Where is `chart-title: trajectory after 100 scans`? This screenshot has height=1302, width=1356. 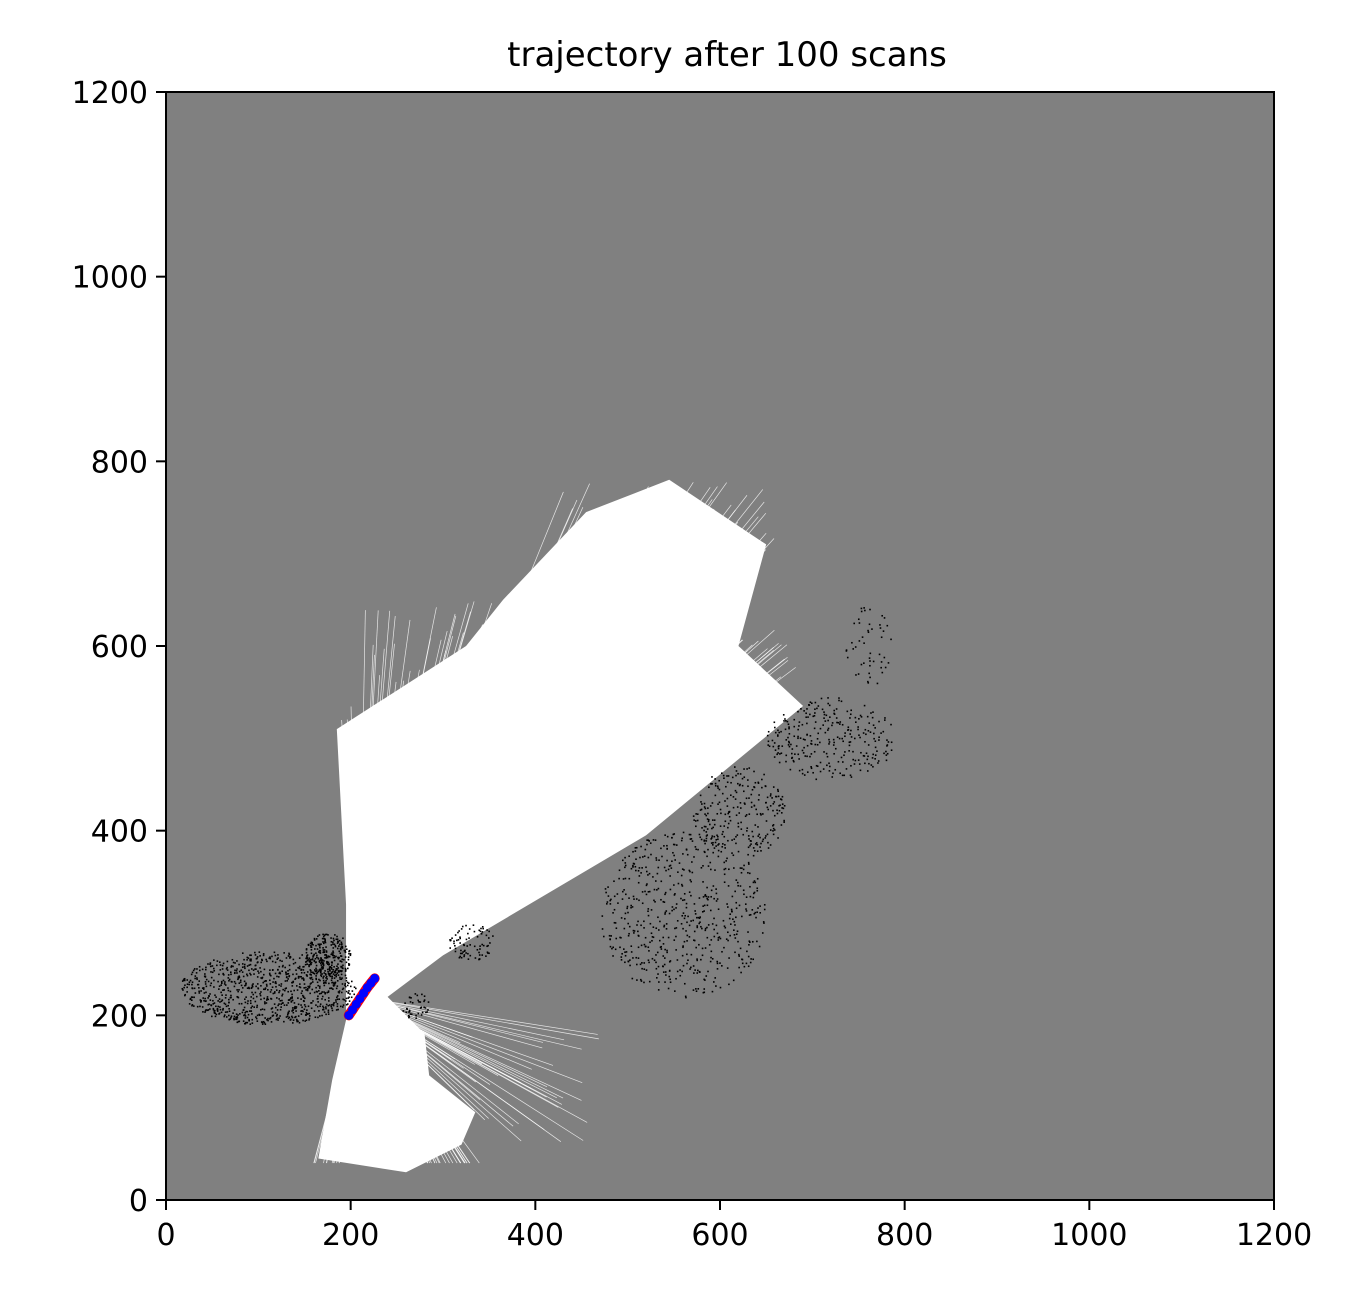
chart-title: trajectory after 100 scans is located at coordinates (727, 55).